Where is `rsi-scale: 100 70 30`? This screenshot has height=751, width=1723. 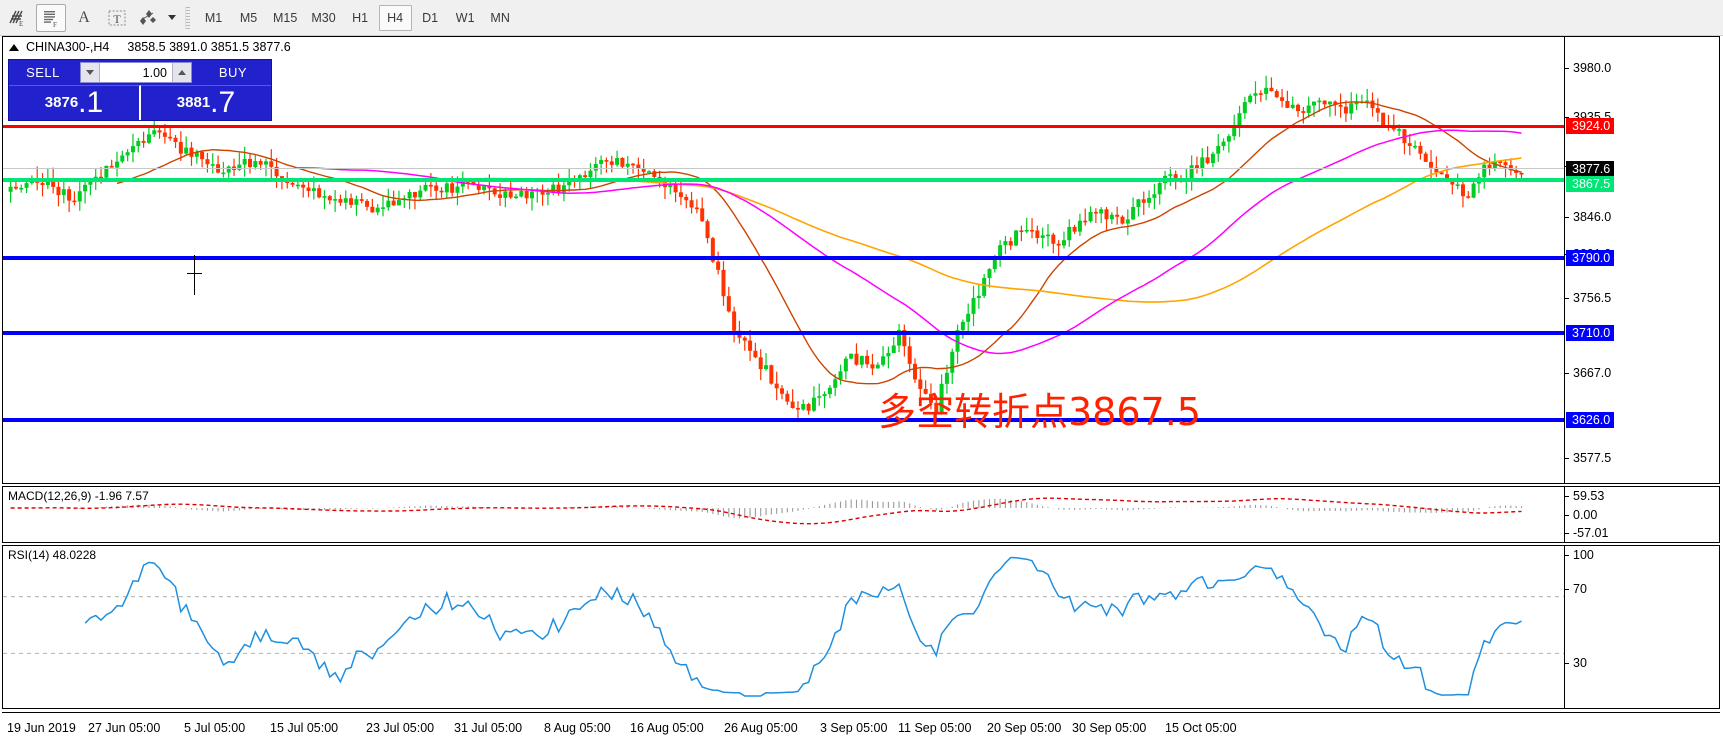
rsi-scale: 100 70 30 is located at coordinates (1641, 627).